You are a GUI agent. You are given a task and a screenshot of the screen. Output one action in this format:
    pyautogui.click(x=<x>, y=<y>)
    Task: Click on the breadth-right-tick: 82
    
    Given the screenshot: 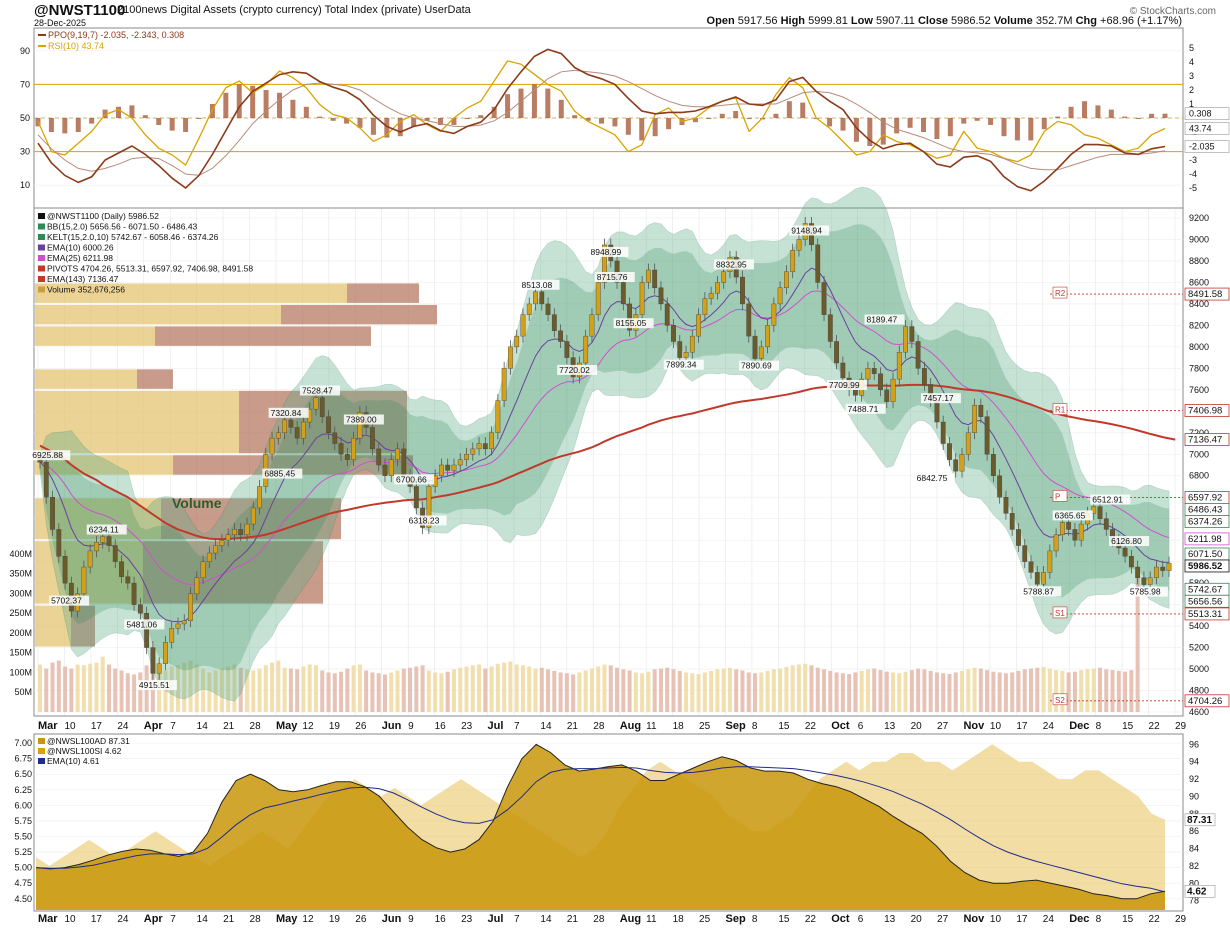 What is the action you would take?
    pyautogui.click(x=1194, y=866)
    